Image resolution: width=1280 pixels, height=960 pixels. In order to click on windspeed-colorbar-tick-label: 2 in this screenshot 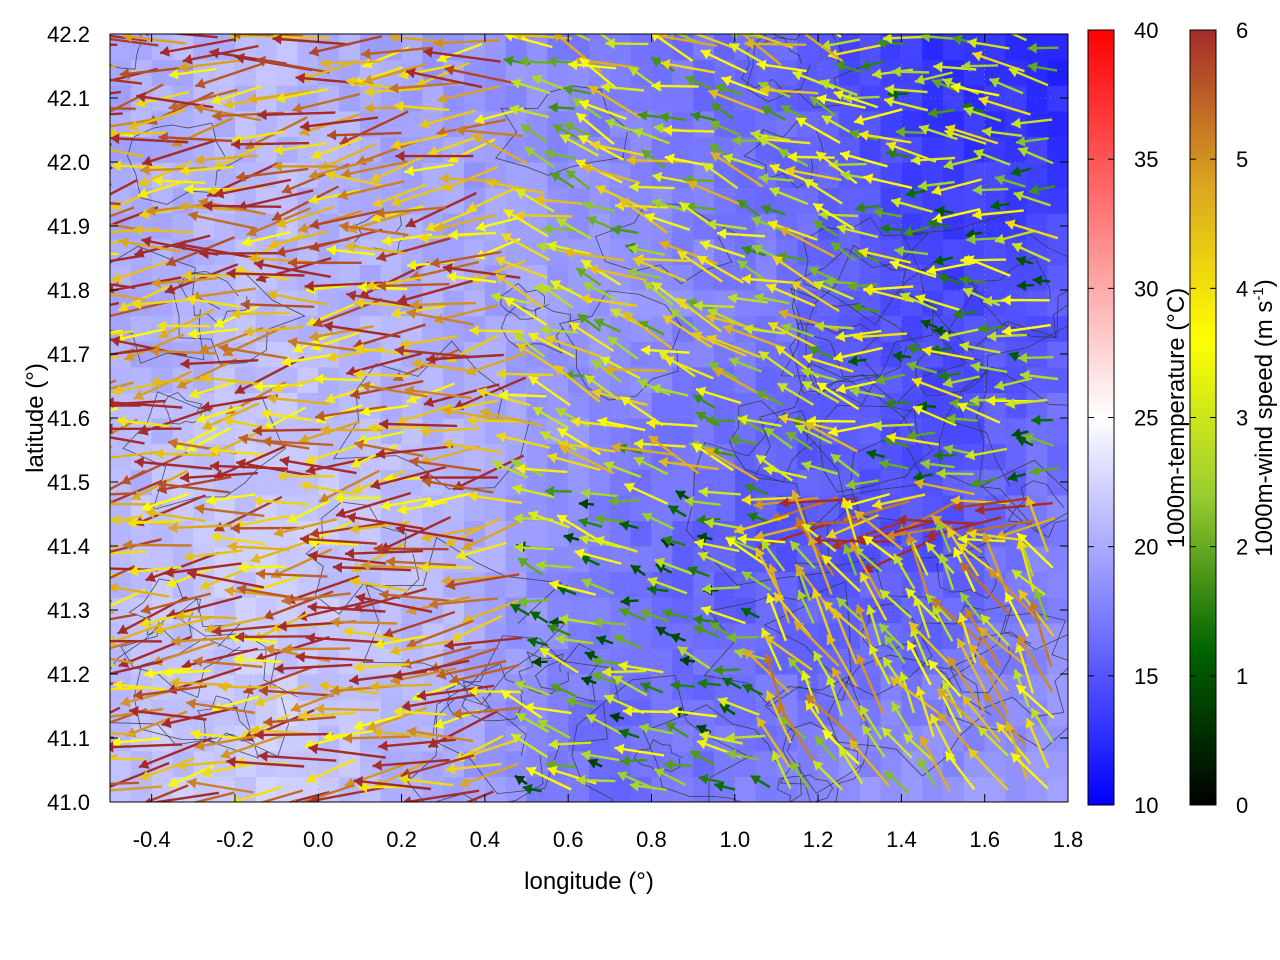, I will do `click(1242, 547)`.